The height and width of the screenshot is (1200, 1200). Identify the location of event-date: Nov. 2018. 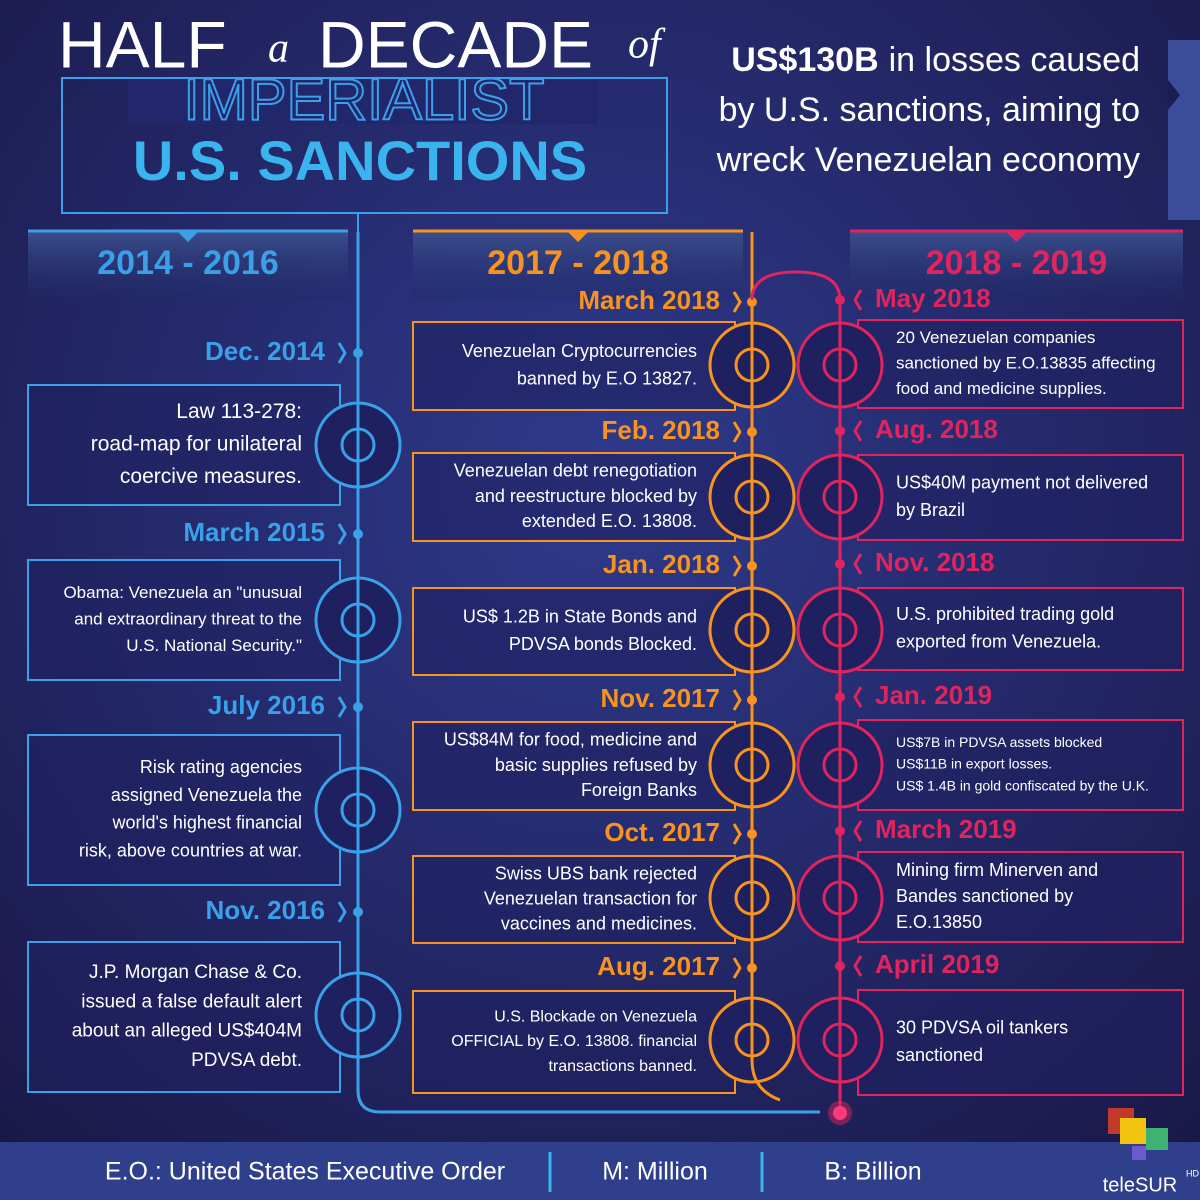
(934, 562).